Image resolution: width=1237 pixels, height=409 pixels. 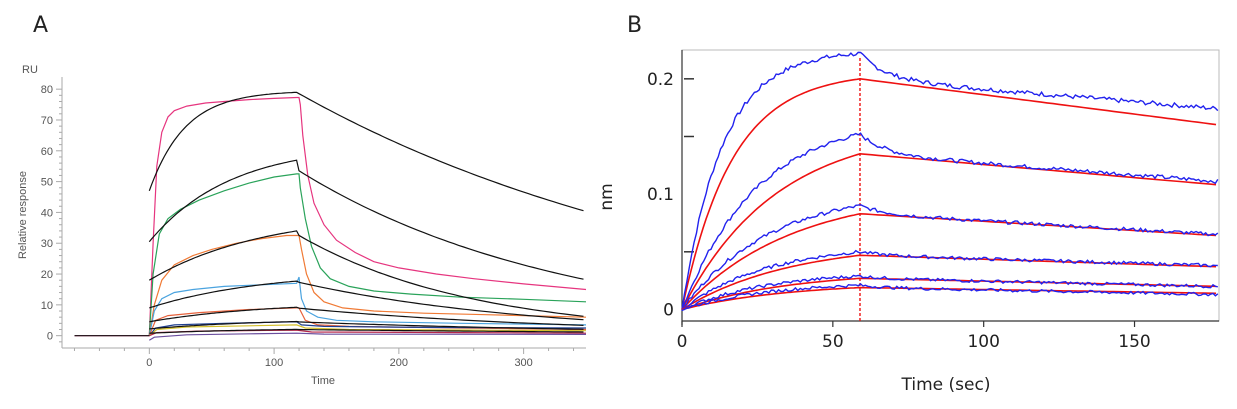 What do you see at coordinates (47, 121) in the screenshot?
I see `chart-a-y-tick-label: 70` at bounding box center [47, 121].